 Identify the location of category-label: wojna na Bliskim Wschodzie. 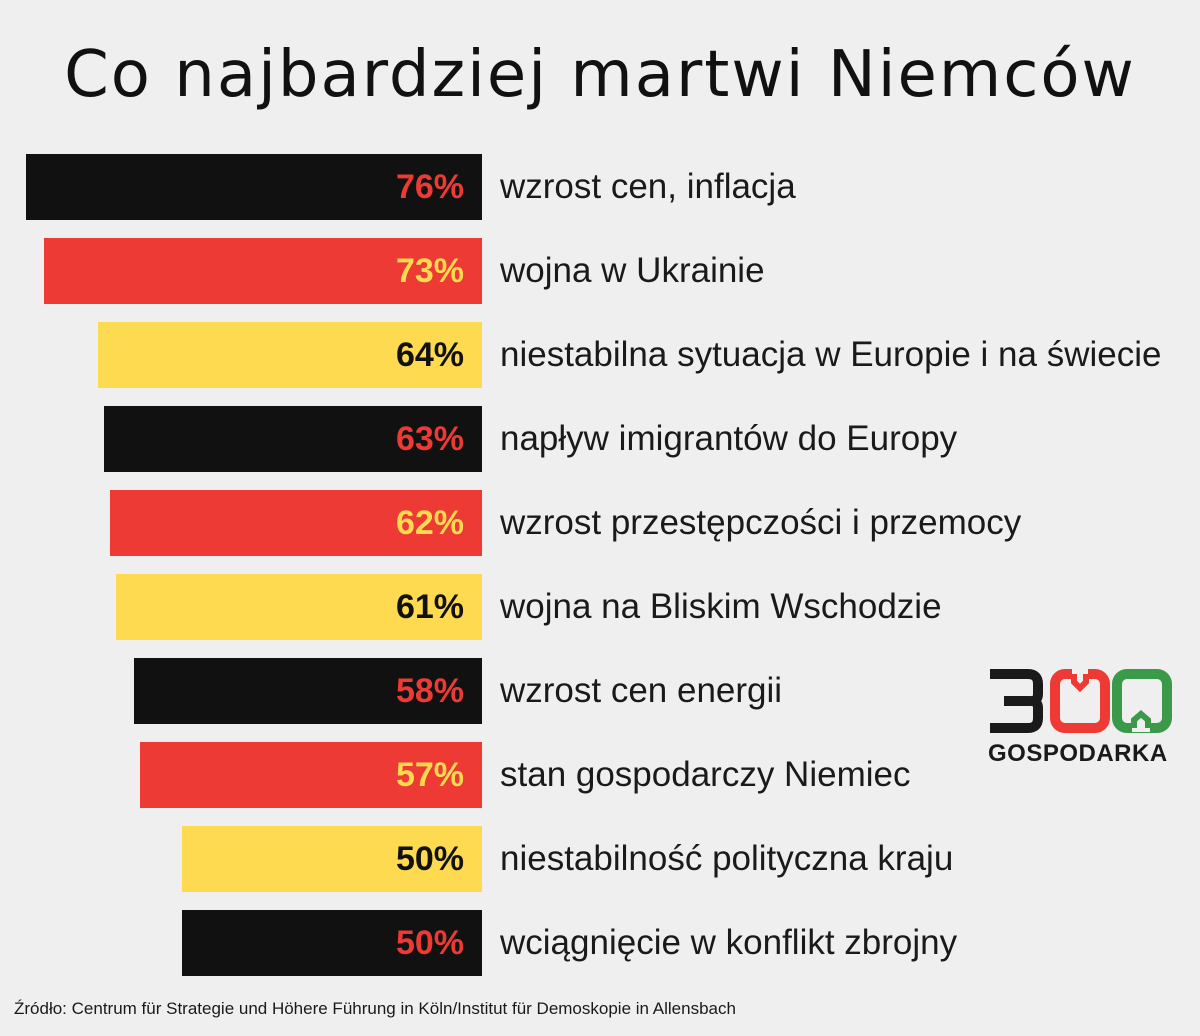
(721, 606).